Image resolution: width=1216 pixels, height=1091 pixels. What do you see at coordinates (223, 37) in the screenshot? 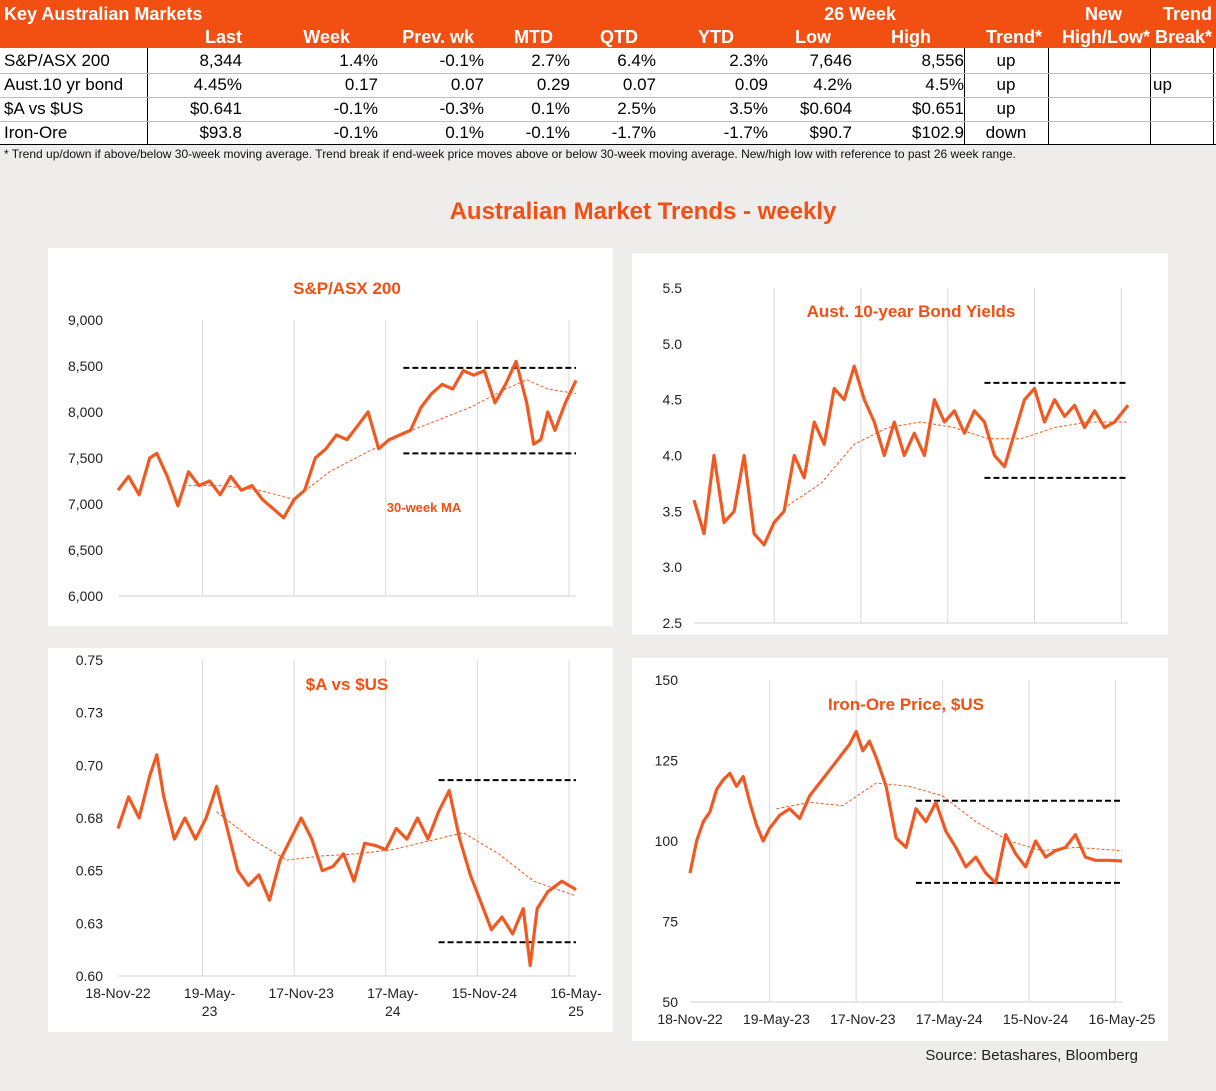
I see `col-last: Last` at bounding box center [223, 37].